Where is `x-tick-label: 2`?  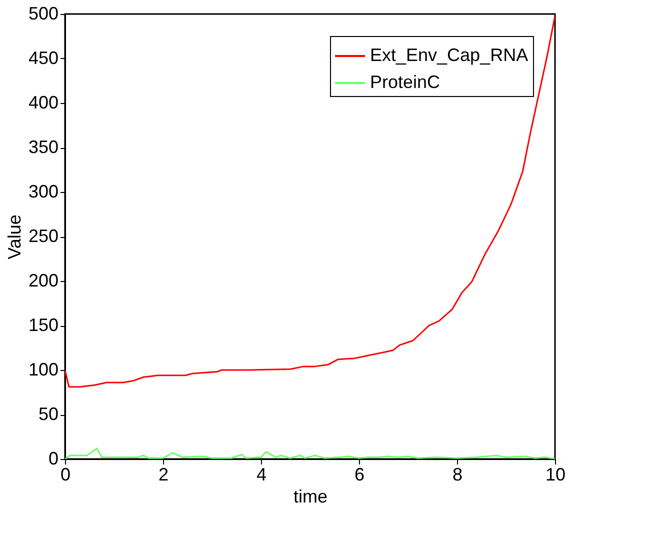 x-tick-label: 2 is located at coordinates (163, 474).